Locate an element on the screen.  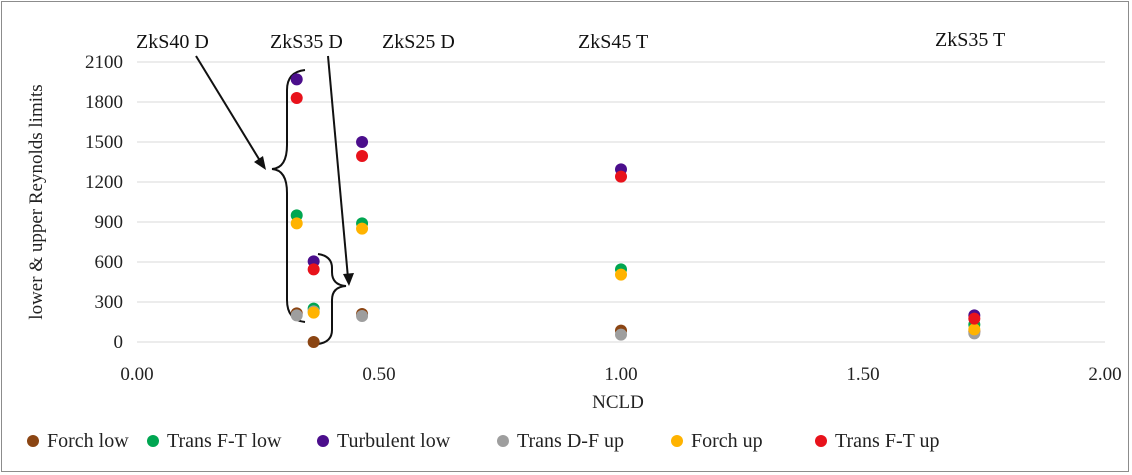
x-tick-label: 1.00 is located at coordinates (620, 374).